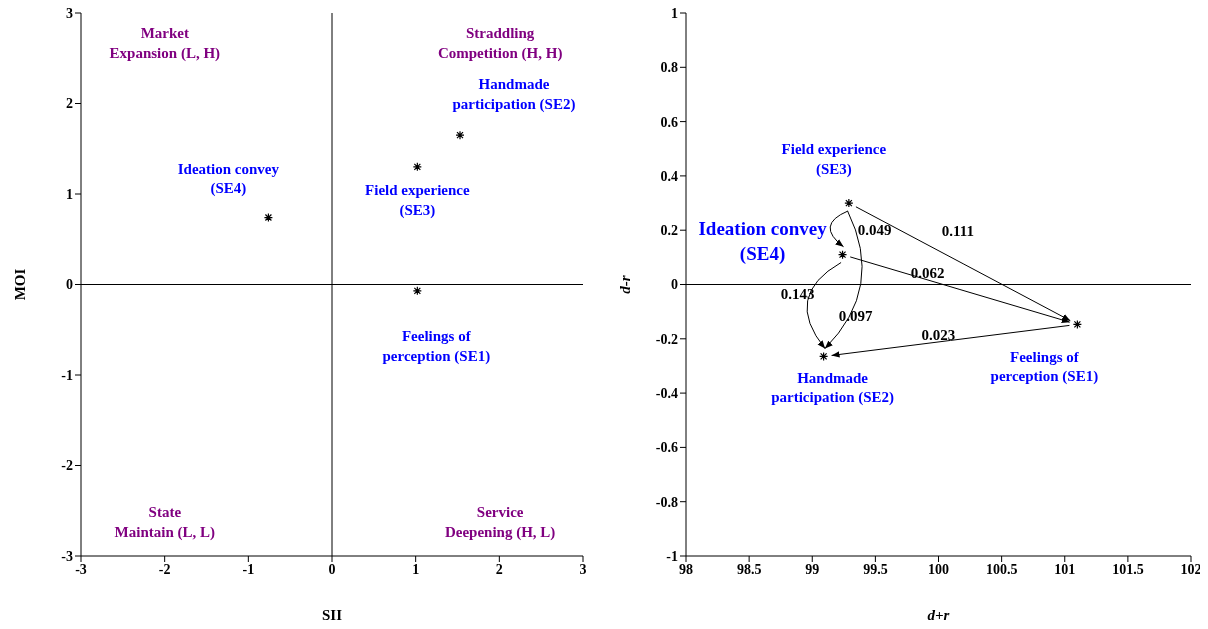 Image resolution: width=1208 pixels, height=629 pixels. I want to click on annotation: 0.023, so click(938, 335).